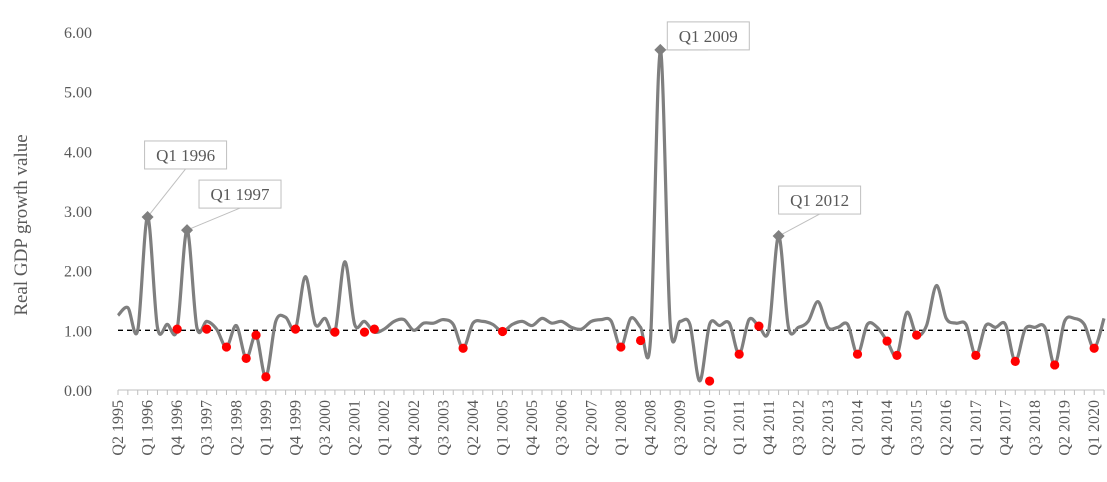  Describe the element at coordinates (118, 428) in the screenshot. I see `x-tick-label: Q2 1995` at that location.